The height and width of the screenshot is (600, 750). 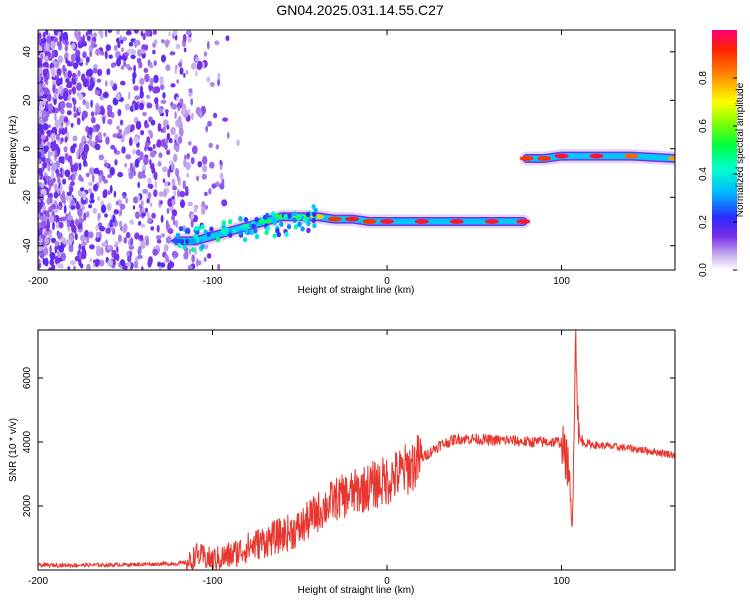 I want to click on colorbar-tick-label: 0.4, so click(x=703, y=174).